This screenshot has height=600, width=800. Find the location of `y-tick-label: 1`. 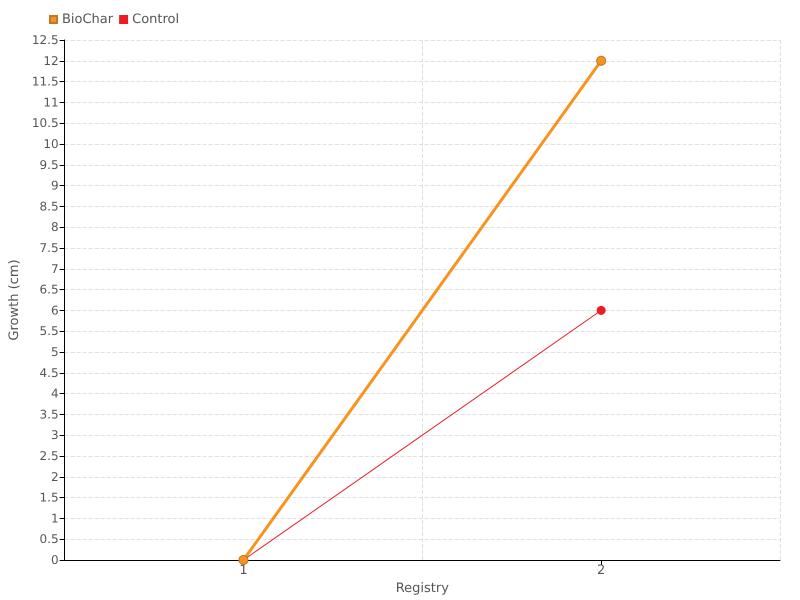

y-tick-label: 1 is located at coordinates (54, 518).